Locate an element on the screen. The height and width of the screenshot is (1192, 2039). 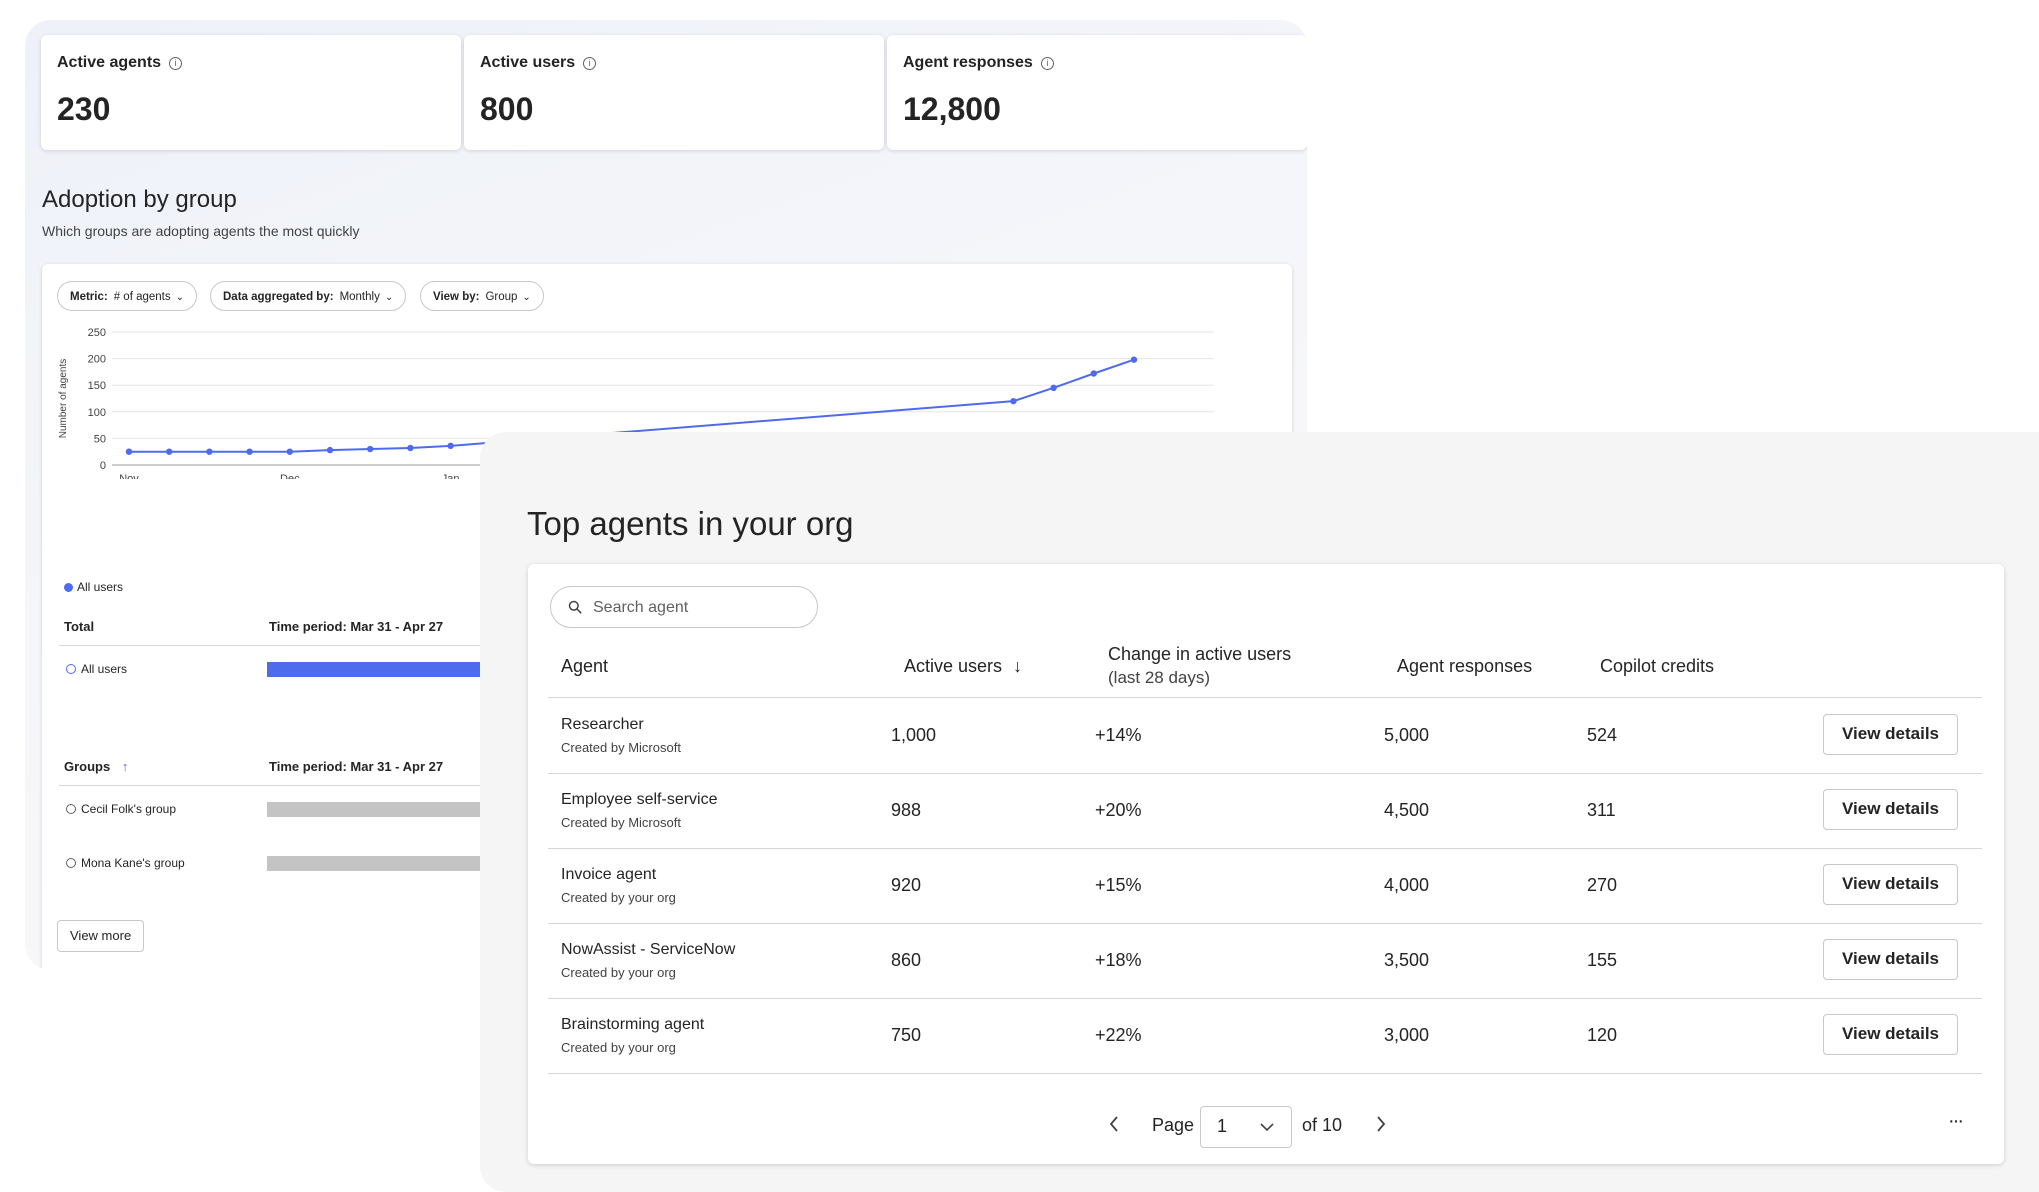
kpi-card-agent-responses: Agent responses i 12,800 is located at coordinates (1097, 92).